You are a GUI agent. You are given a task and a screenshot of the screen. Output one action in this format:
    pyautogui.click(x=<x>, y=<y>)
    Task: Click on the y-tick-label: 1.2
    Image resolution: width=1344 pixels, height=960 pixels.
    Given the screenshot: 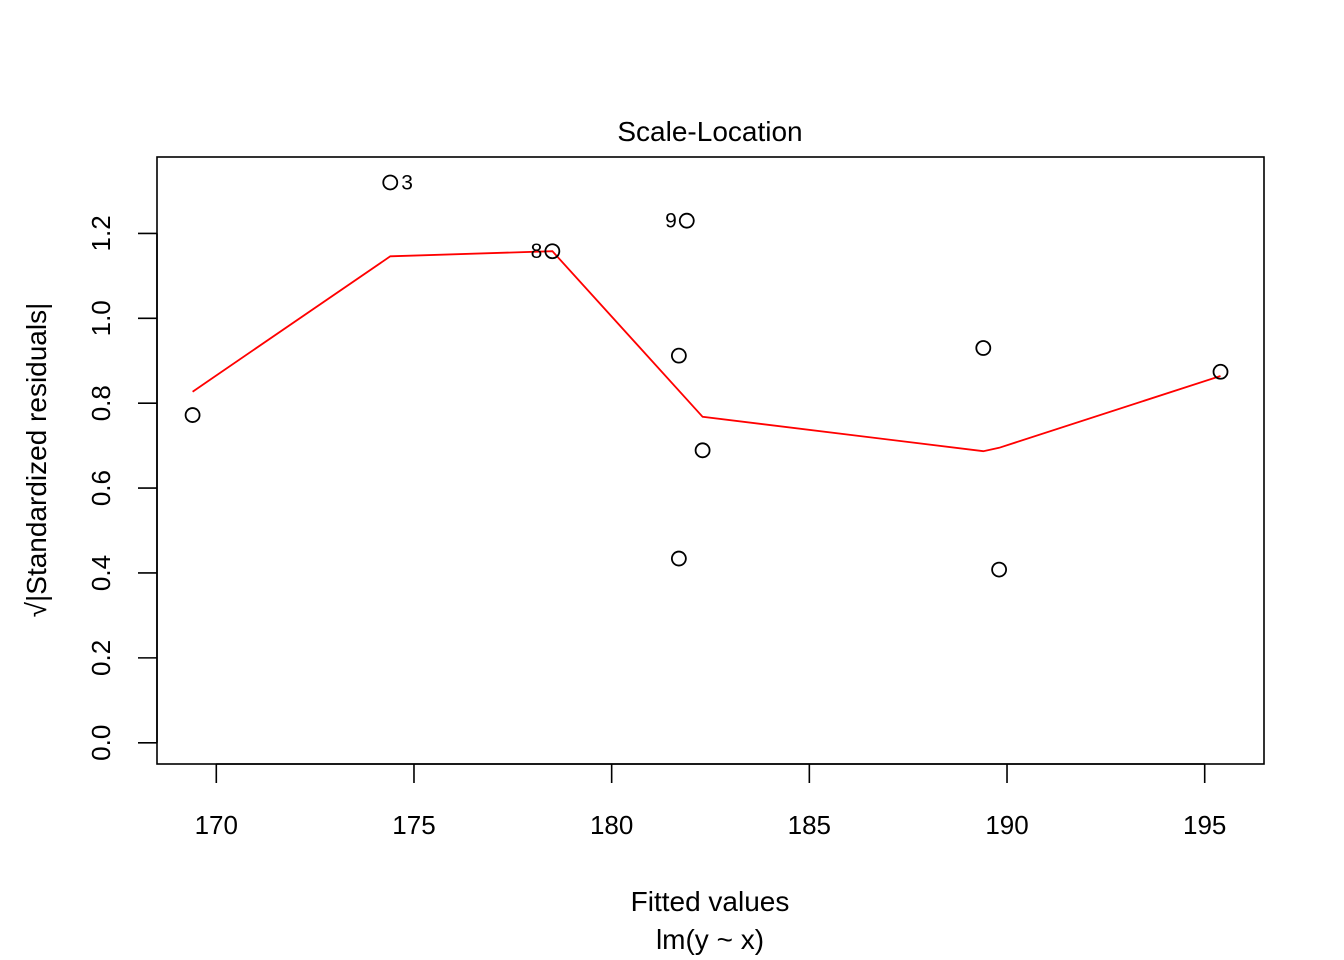 What is the action you would take?
    pyautogui.click(x=101, y=233)
    